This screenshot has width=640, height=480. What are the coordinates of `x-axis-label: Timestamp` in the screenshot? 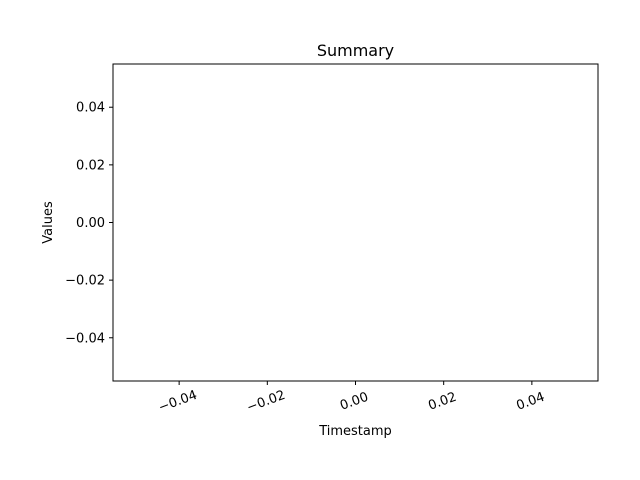 It's located at (355, 431).